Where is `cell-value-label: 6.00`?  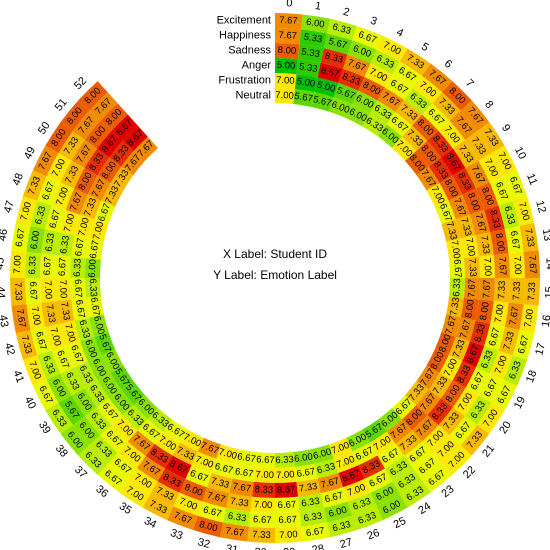
cell-value-label: 6.00 is located at coordinates (36, 240).